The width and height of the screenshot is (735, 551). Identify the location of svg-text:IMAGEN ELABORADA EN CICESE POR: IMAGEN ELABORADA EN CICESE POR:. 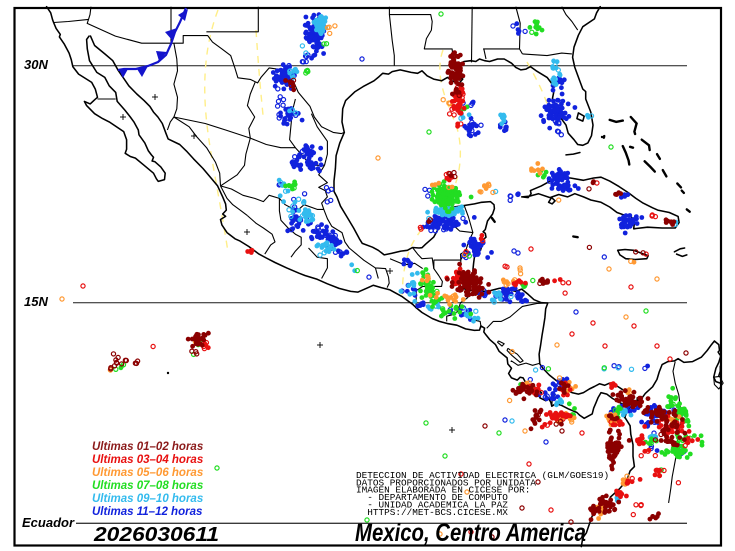
(443, 490).